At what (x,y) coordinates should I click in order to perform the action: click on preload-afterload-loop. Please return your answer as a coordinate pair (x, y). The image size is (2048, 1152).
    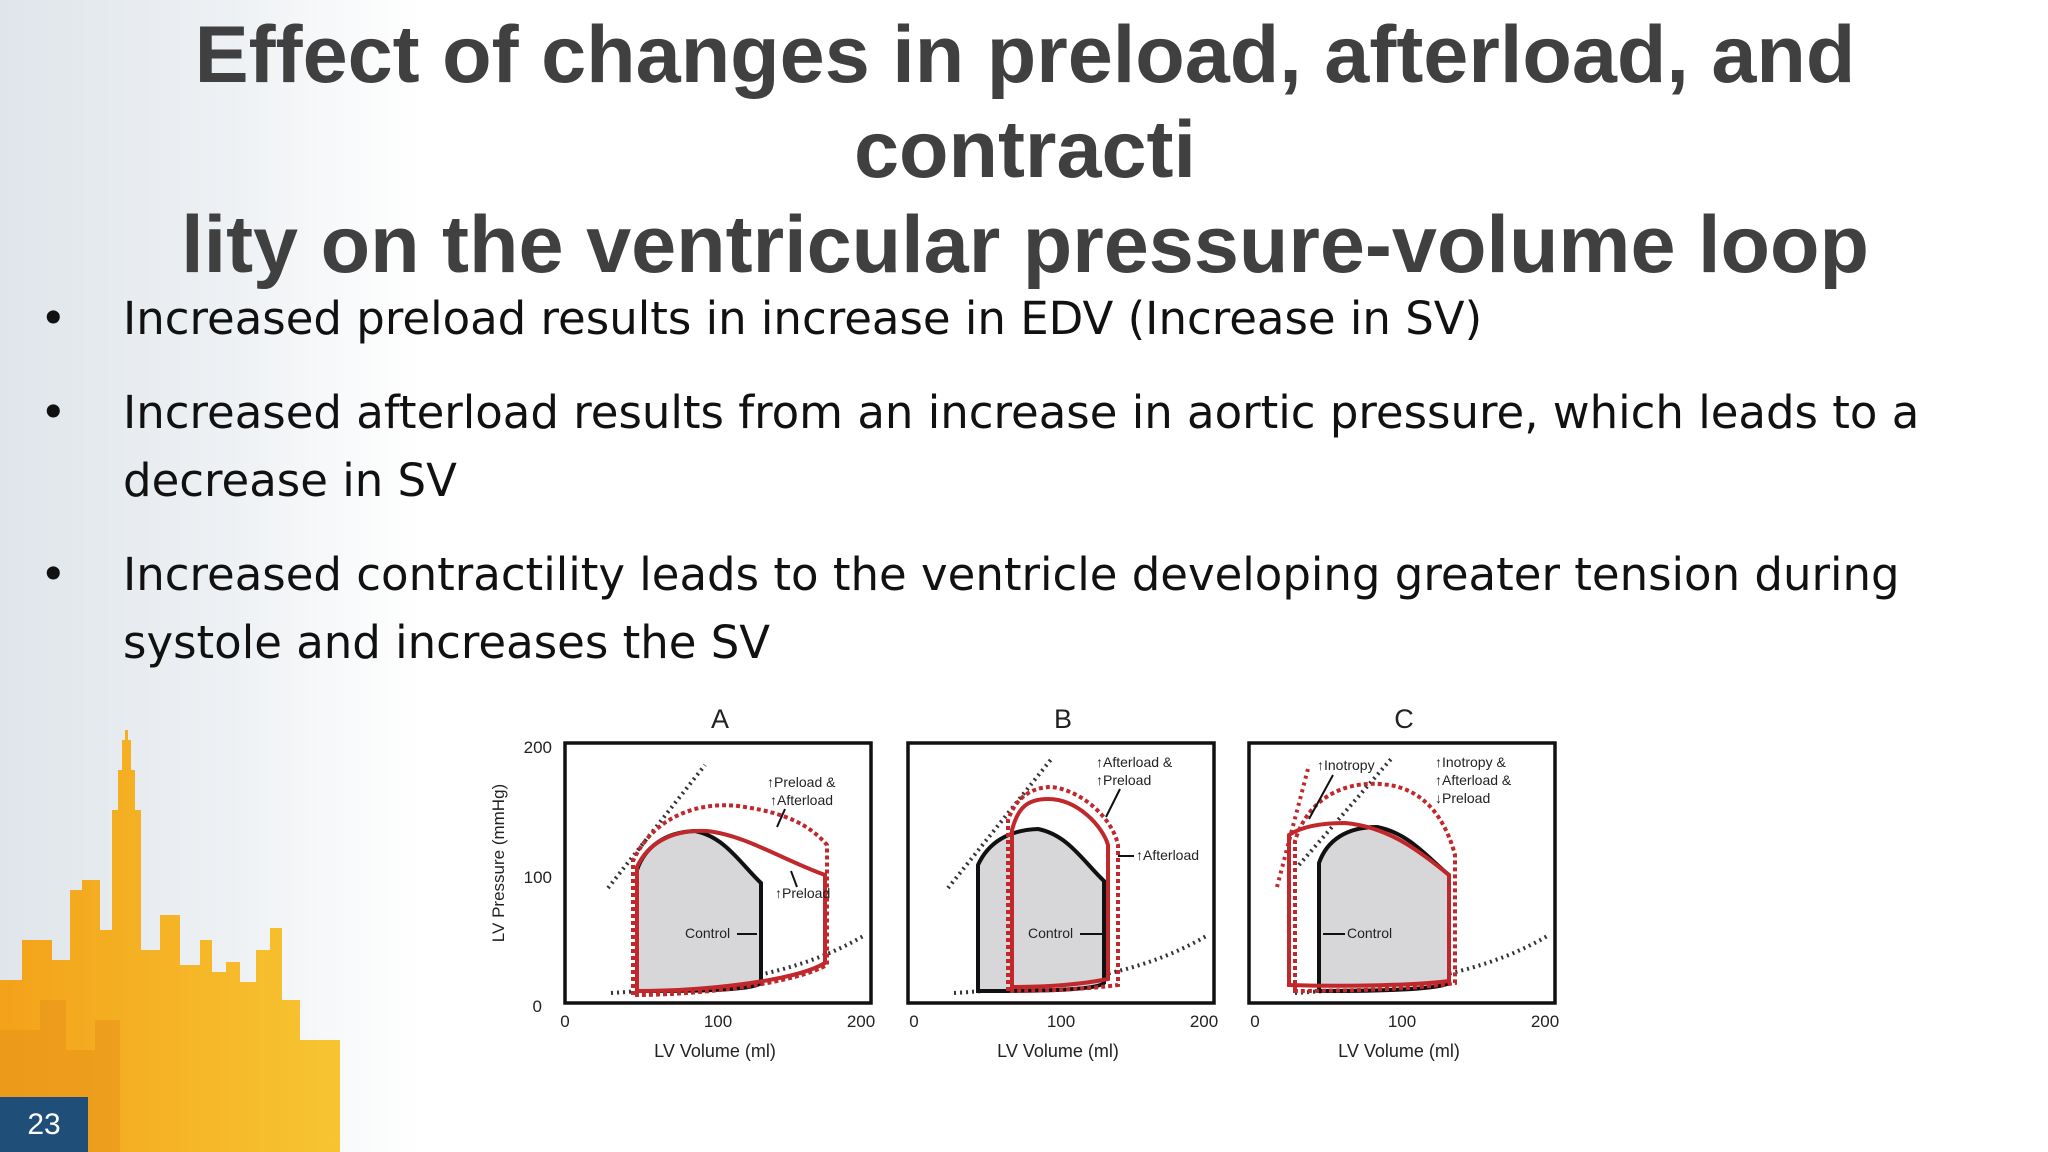
    Looking at the image, I should click on (730, 900).